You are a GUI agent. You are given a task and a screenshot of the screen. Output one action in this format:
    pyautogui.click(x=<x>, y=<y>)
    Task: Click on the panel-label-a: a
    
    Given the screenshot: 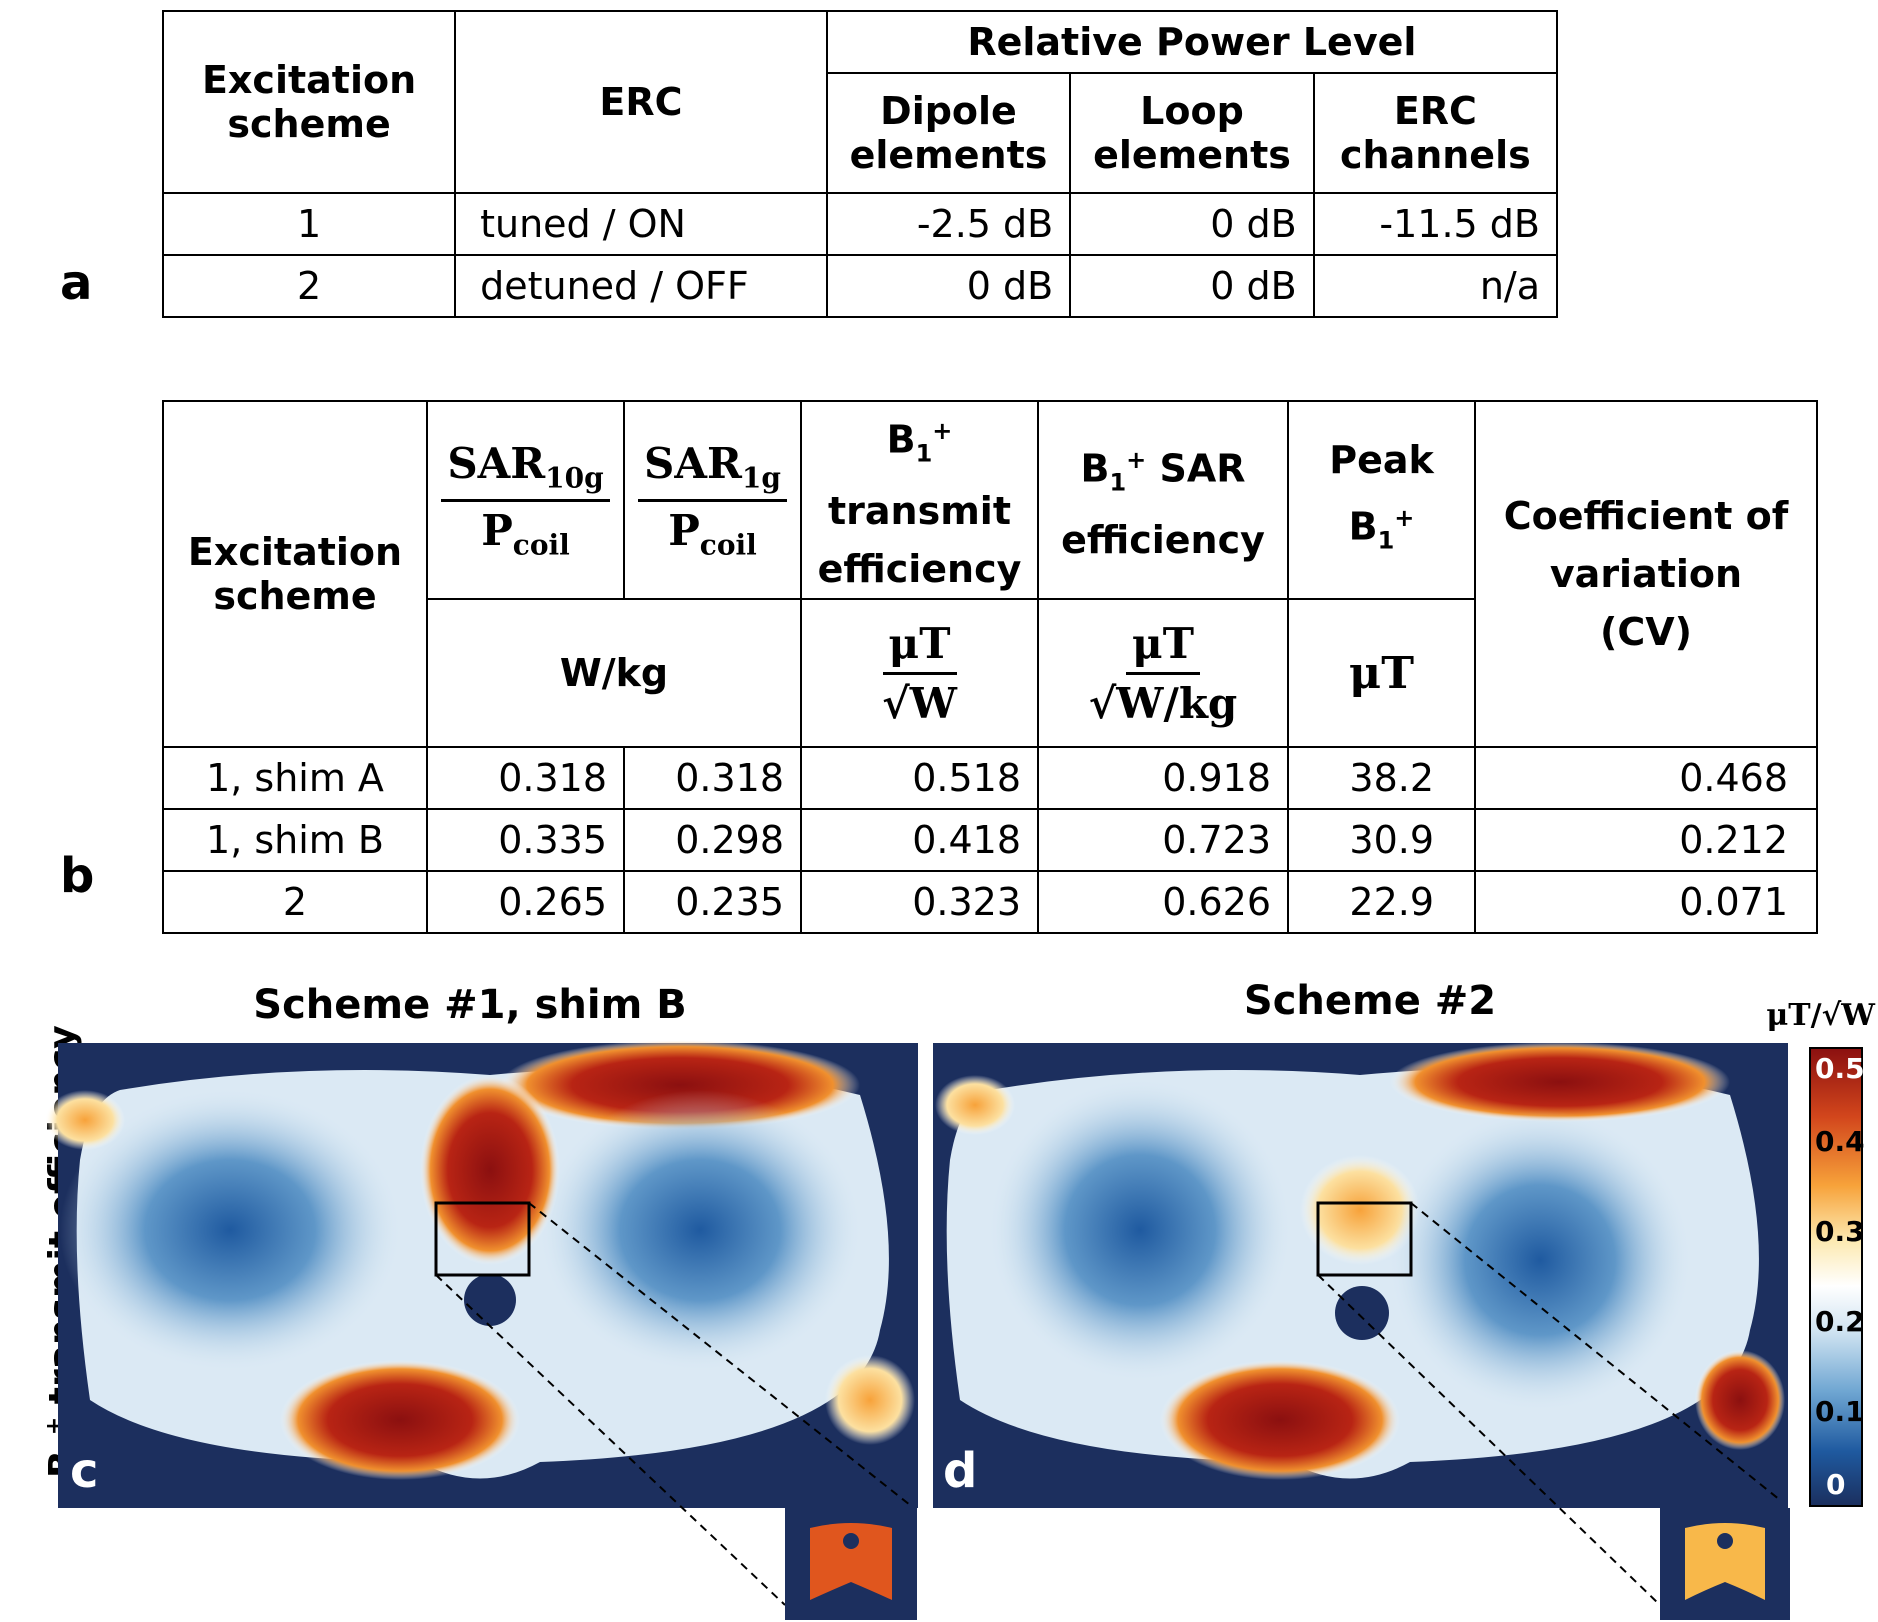 What is the action you would take?
    pyautogui.click(x=76, y=283)
    